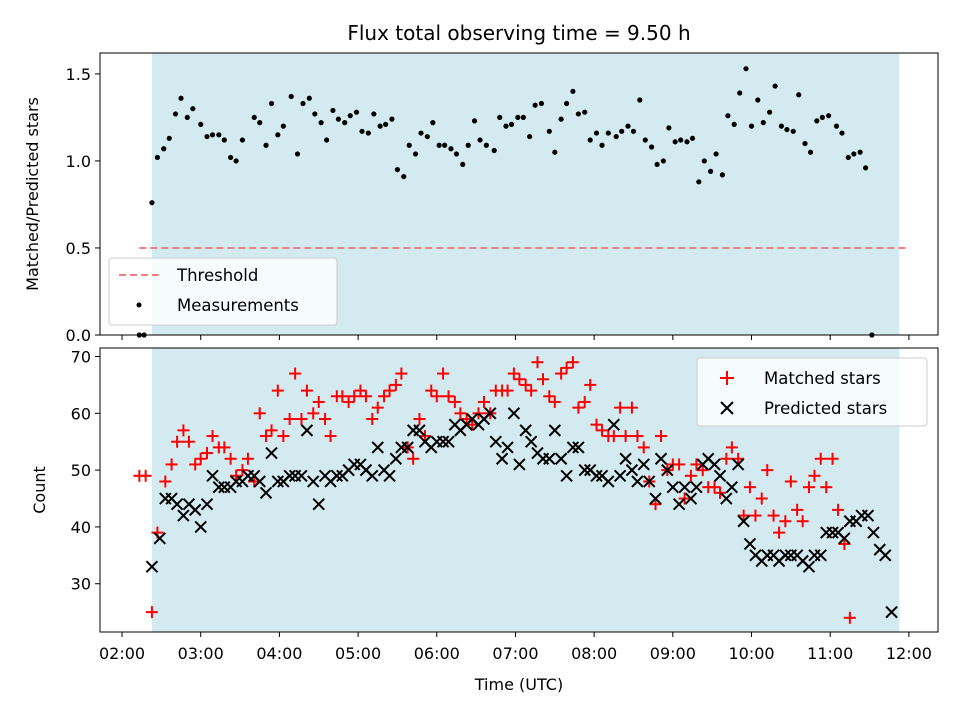  Describe the element at coordinates (201, 653) in the screenshot. I see `x-tick-label: 03:00` at that location.